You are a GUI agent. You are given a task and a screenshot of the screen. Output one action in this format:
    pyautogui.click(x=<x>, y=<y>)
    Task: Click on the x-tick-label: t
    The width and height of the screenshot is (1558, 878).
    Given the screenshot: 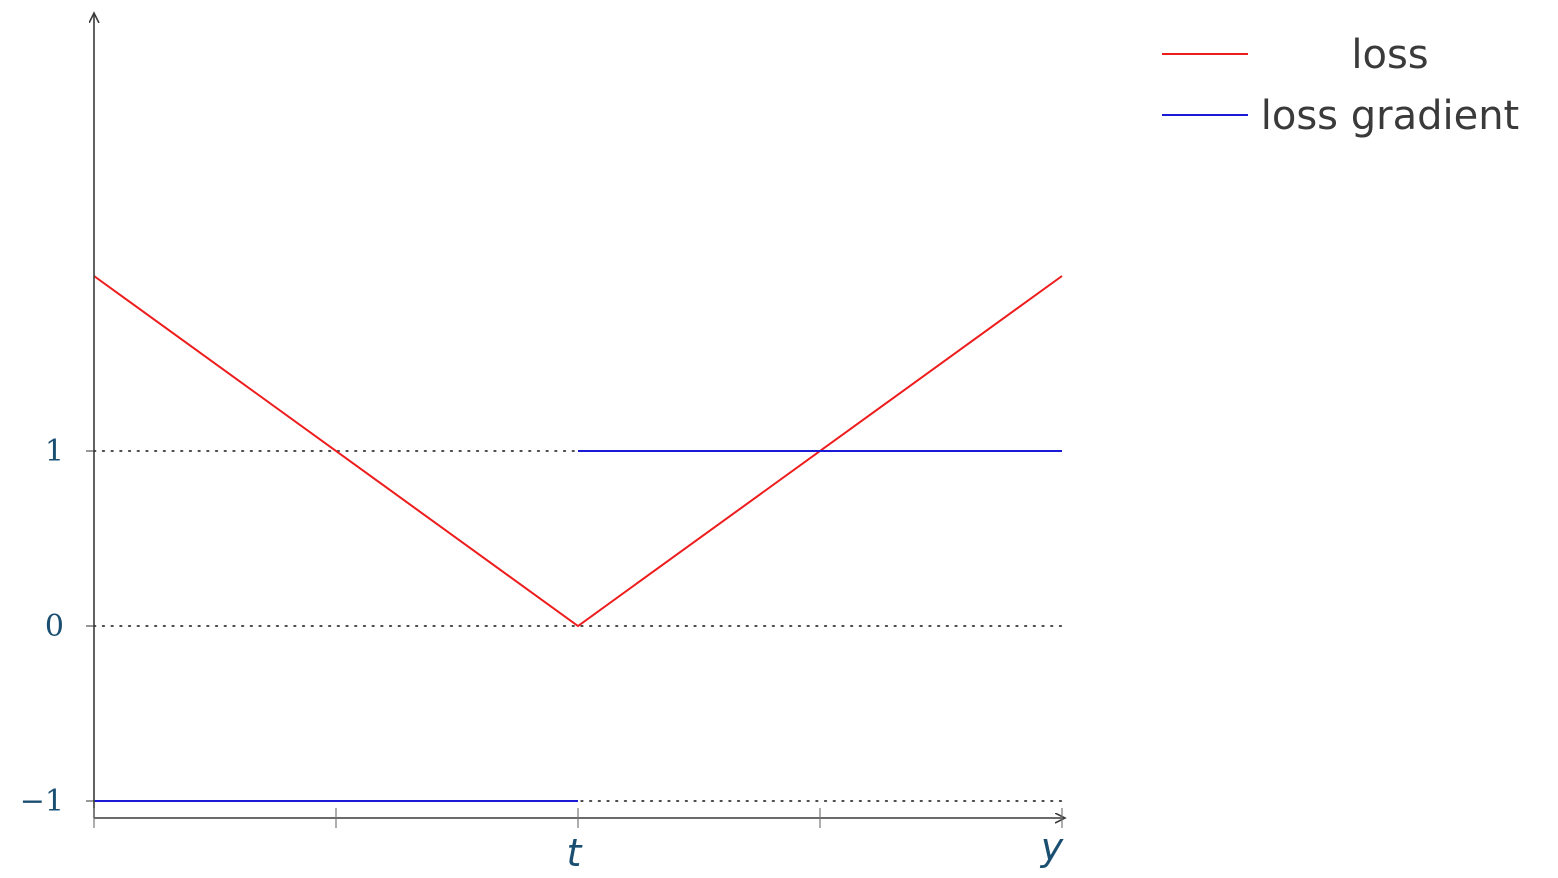 What is the action you would take?
    pyautogui.click(x=575, y=853)
    